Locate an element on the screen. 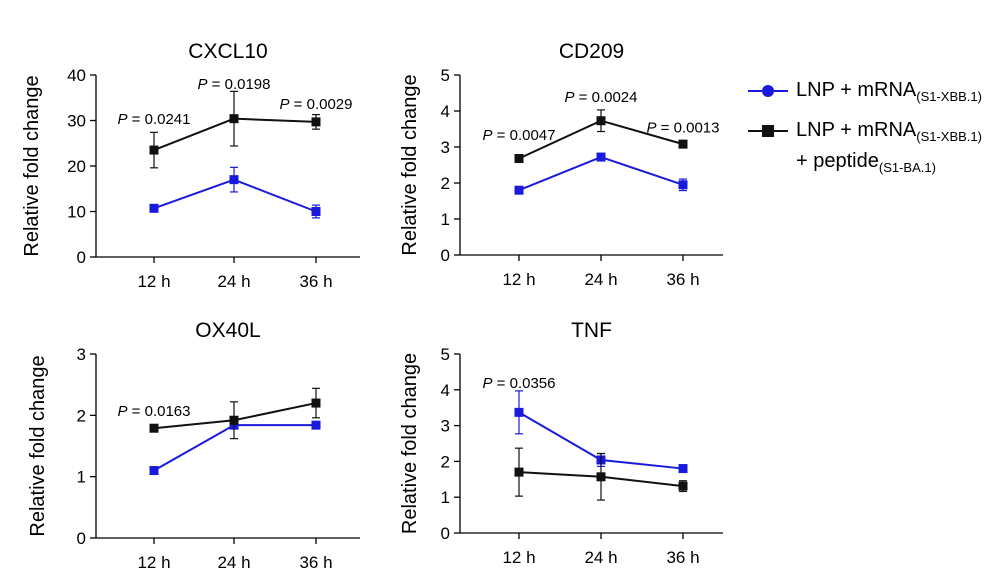  p-value-annotation: P = 0.0241 is located at coordinates (154, 119).